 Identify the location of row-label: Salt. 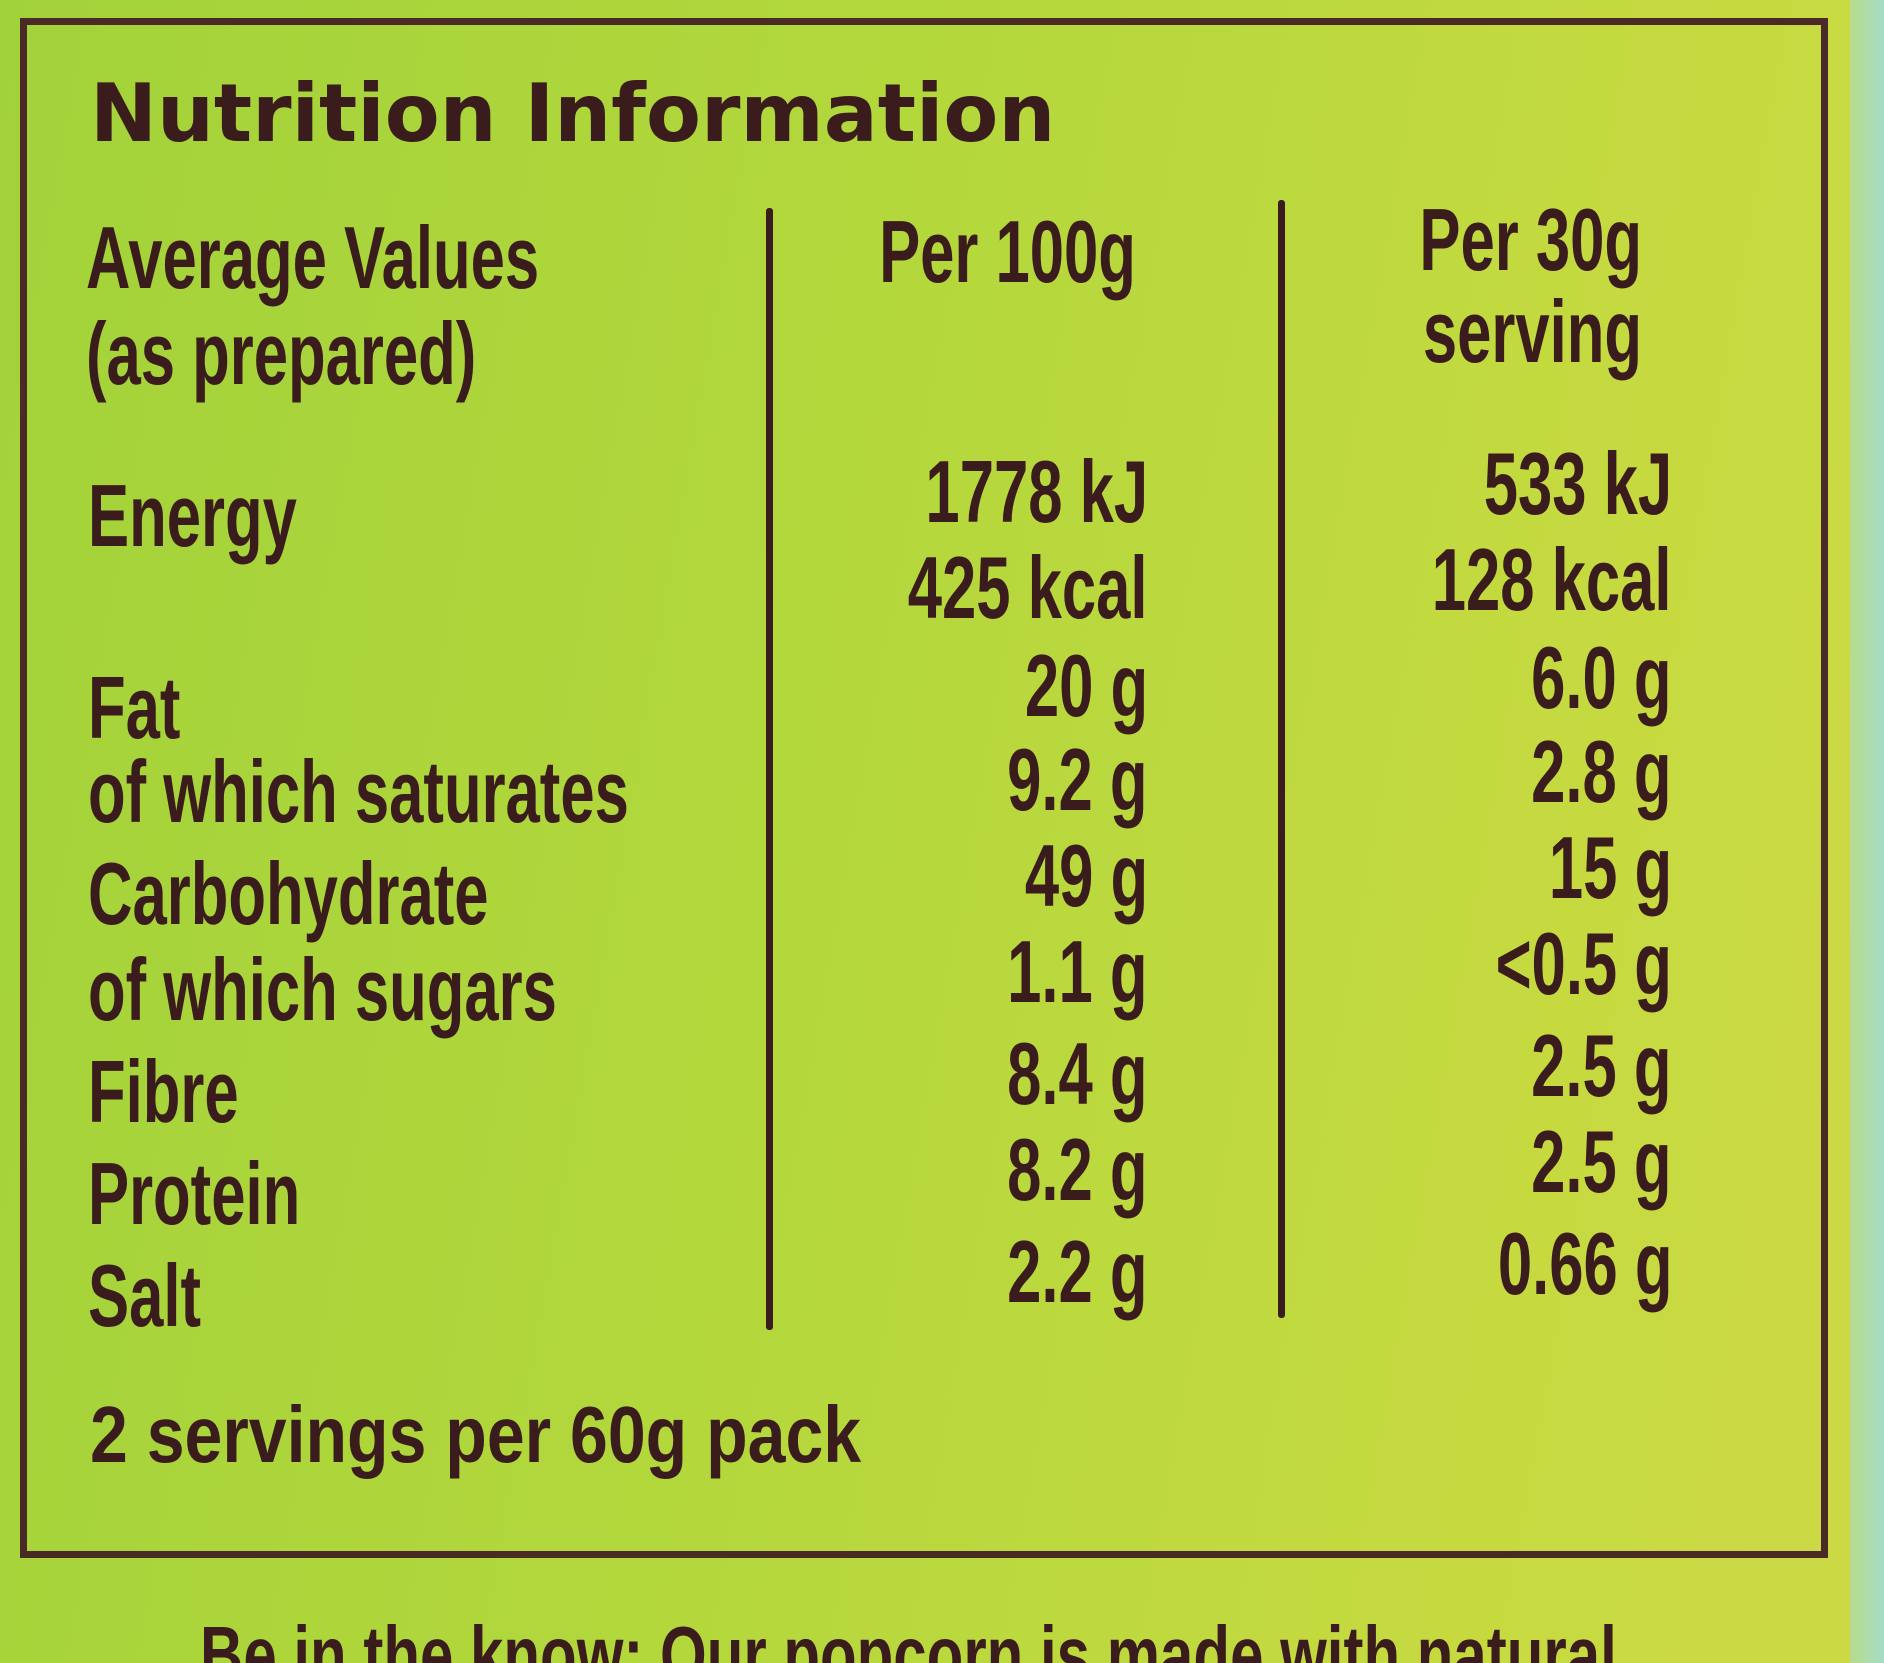
(144, 1295).